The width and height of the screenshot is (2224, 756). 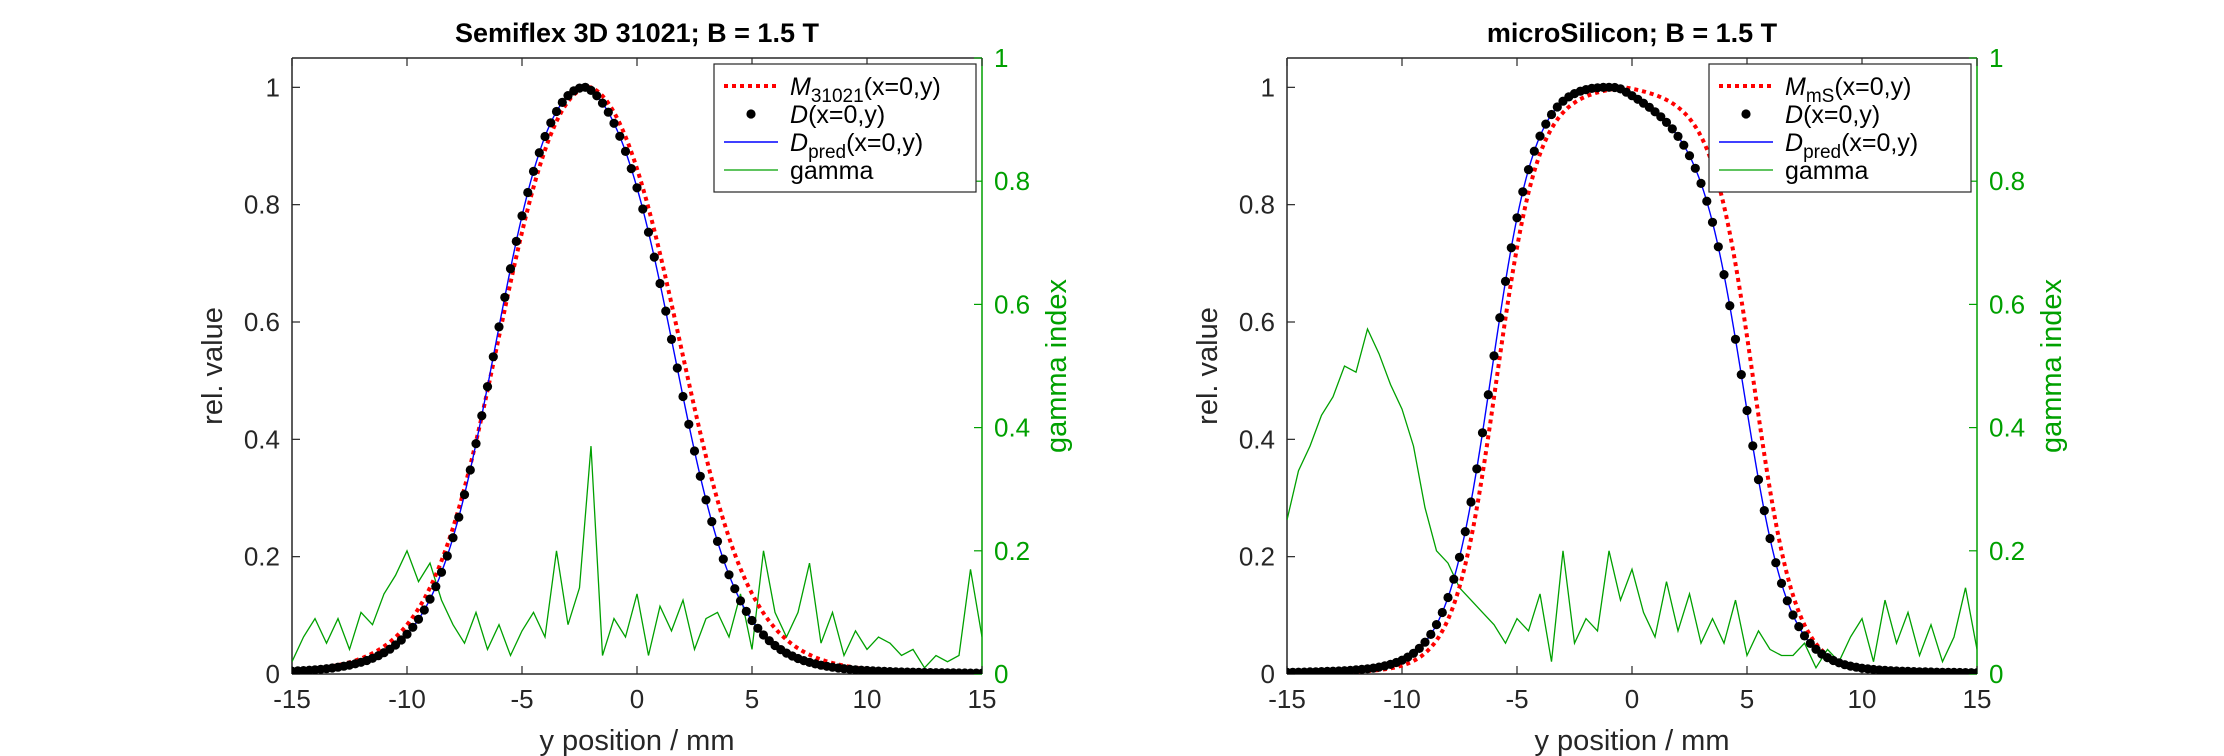 What do you see at coordinates (1996, 674) in the screenshot?
I see `y2-tick-label: 0` at bounding box center [1996, 674].